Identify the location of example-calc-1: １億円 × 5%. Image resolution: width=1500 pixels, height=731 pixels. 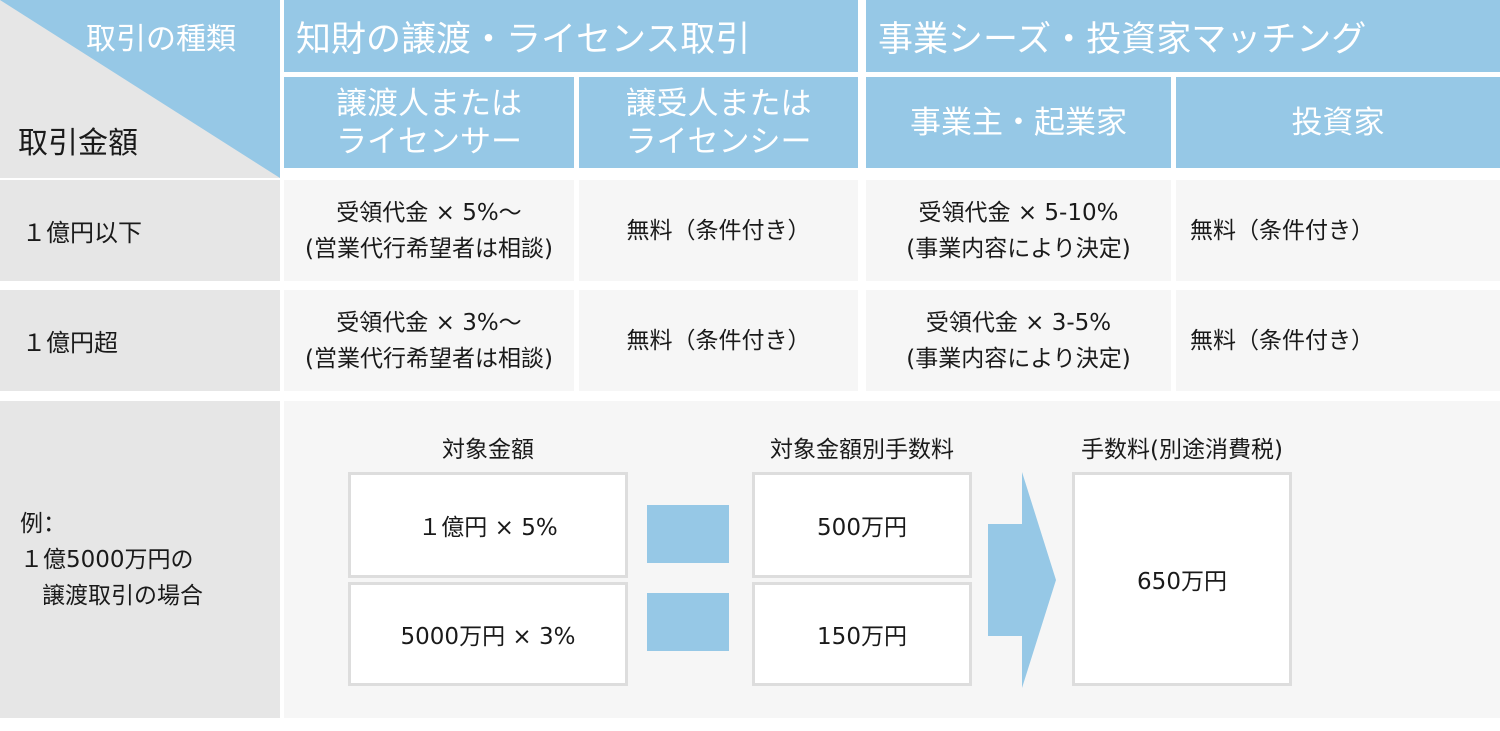
(488, 525).